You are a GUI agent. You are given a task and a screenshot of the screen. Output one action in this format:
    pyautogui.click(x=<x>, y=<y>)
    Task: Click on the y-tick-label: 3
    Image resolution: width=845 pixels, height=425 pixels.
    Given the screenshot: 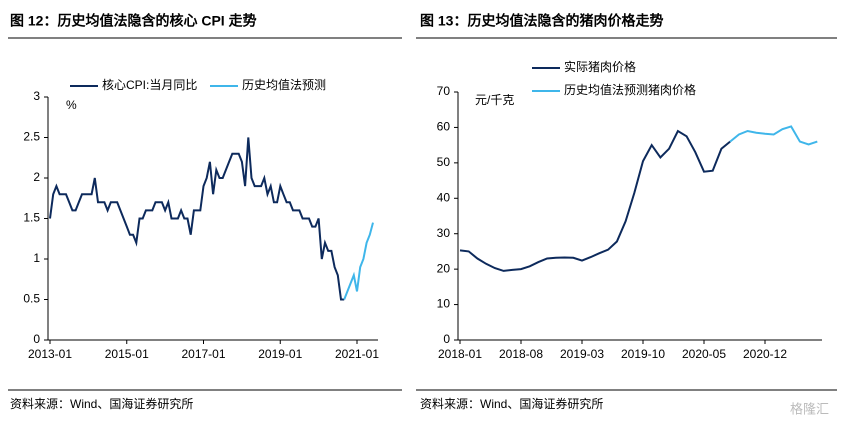 What is the action you would take?
    pyautogui.click(x=36, y=96)
    